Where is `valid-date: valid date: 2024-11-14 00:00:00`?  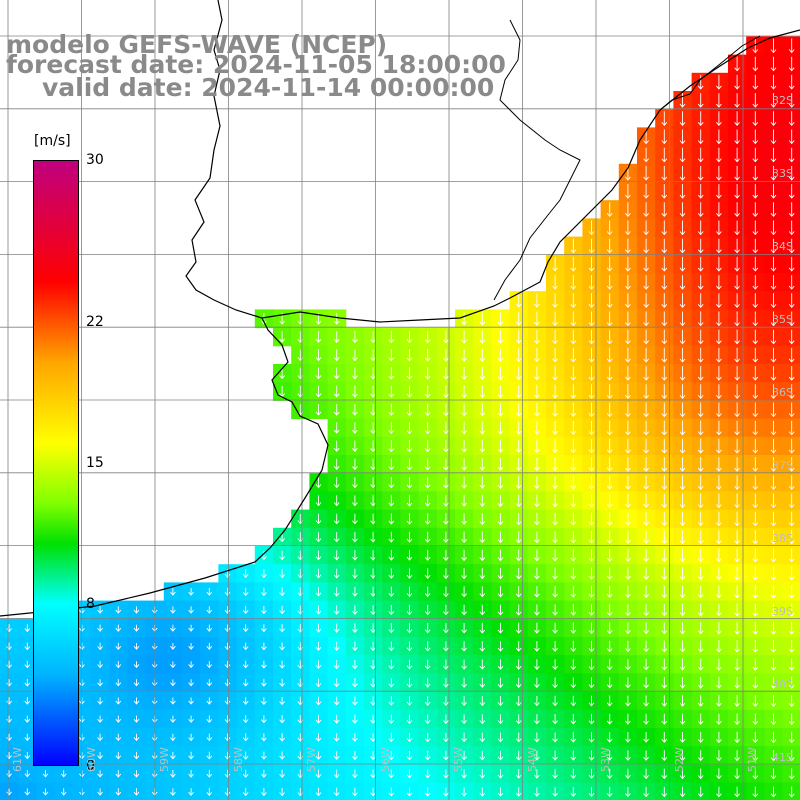
valid-date: valid date: 2024-11-14 00:00:00 is located at coordinates (268, 87).